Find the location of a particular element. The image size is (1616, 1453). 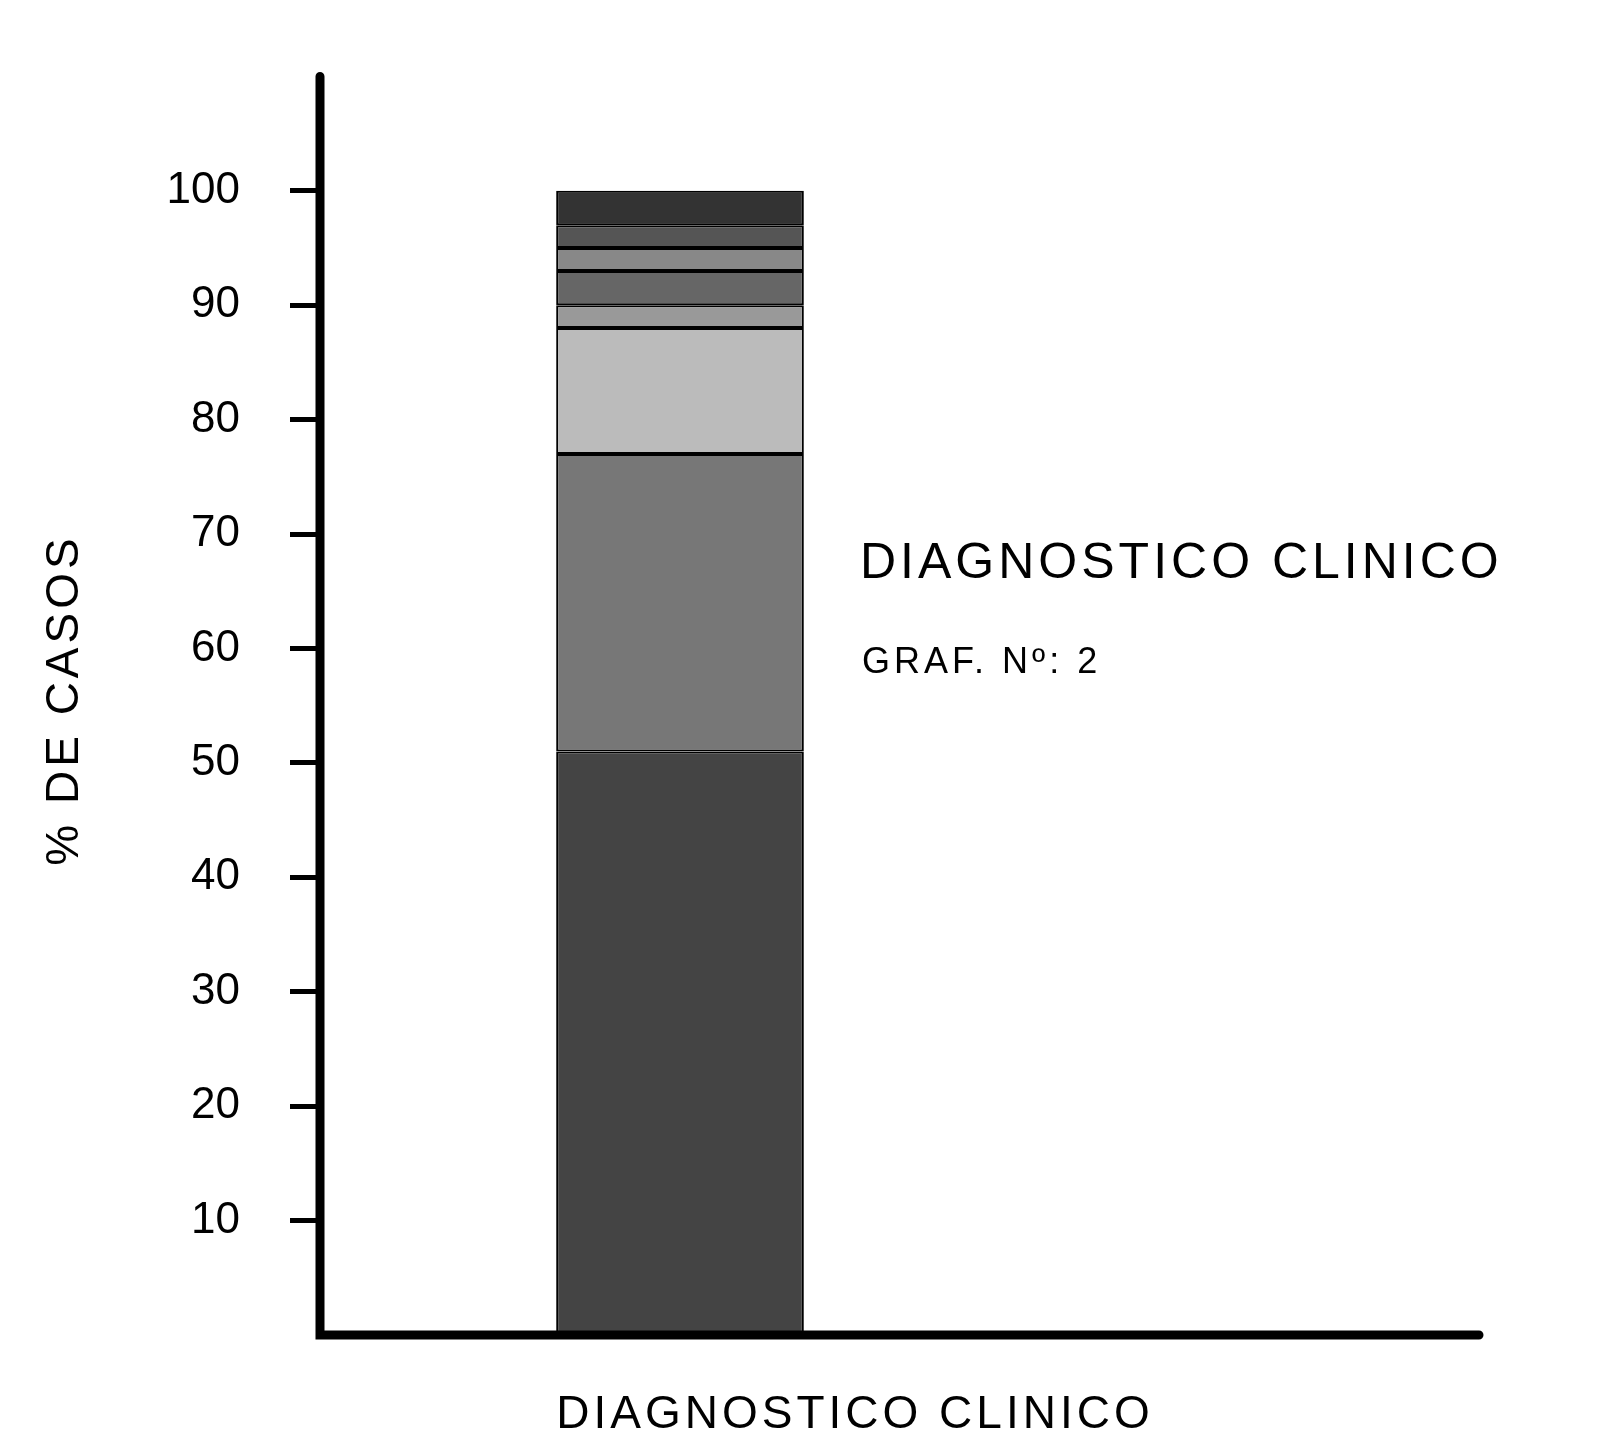

text: DIAGNOSTICO CLINICO is located at coordinates (1181, 561).